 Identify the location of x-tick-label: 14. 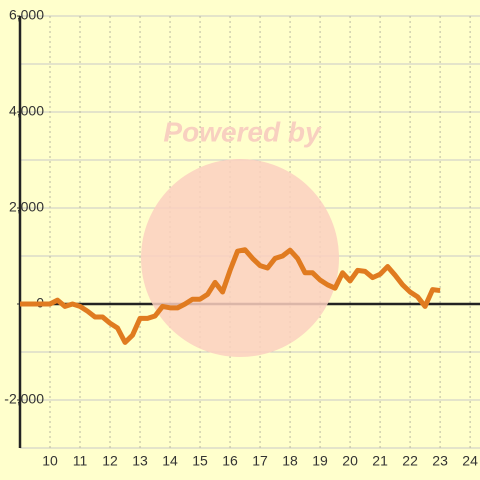
(170, 461).